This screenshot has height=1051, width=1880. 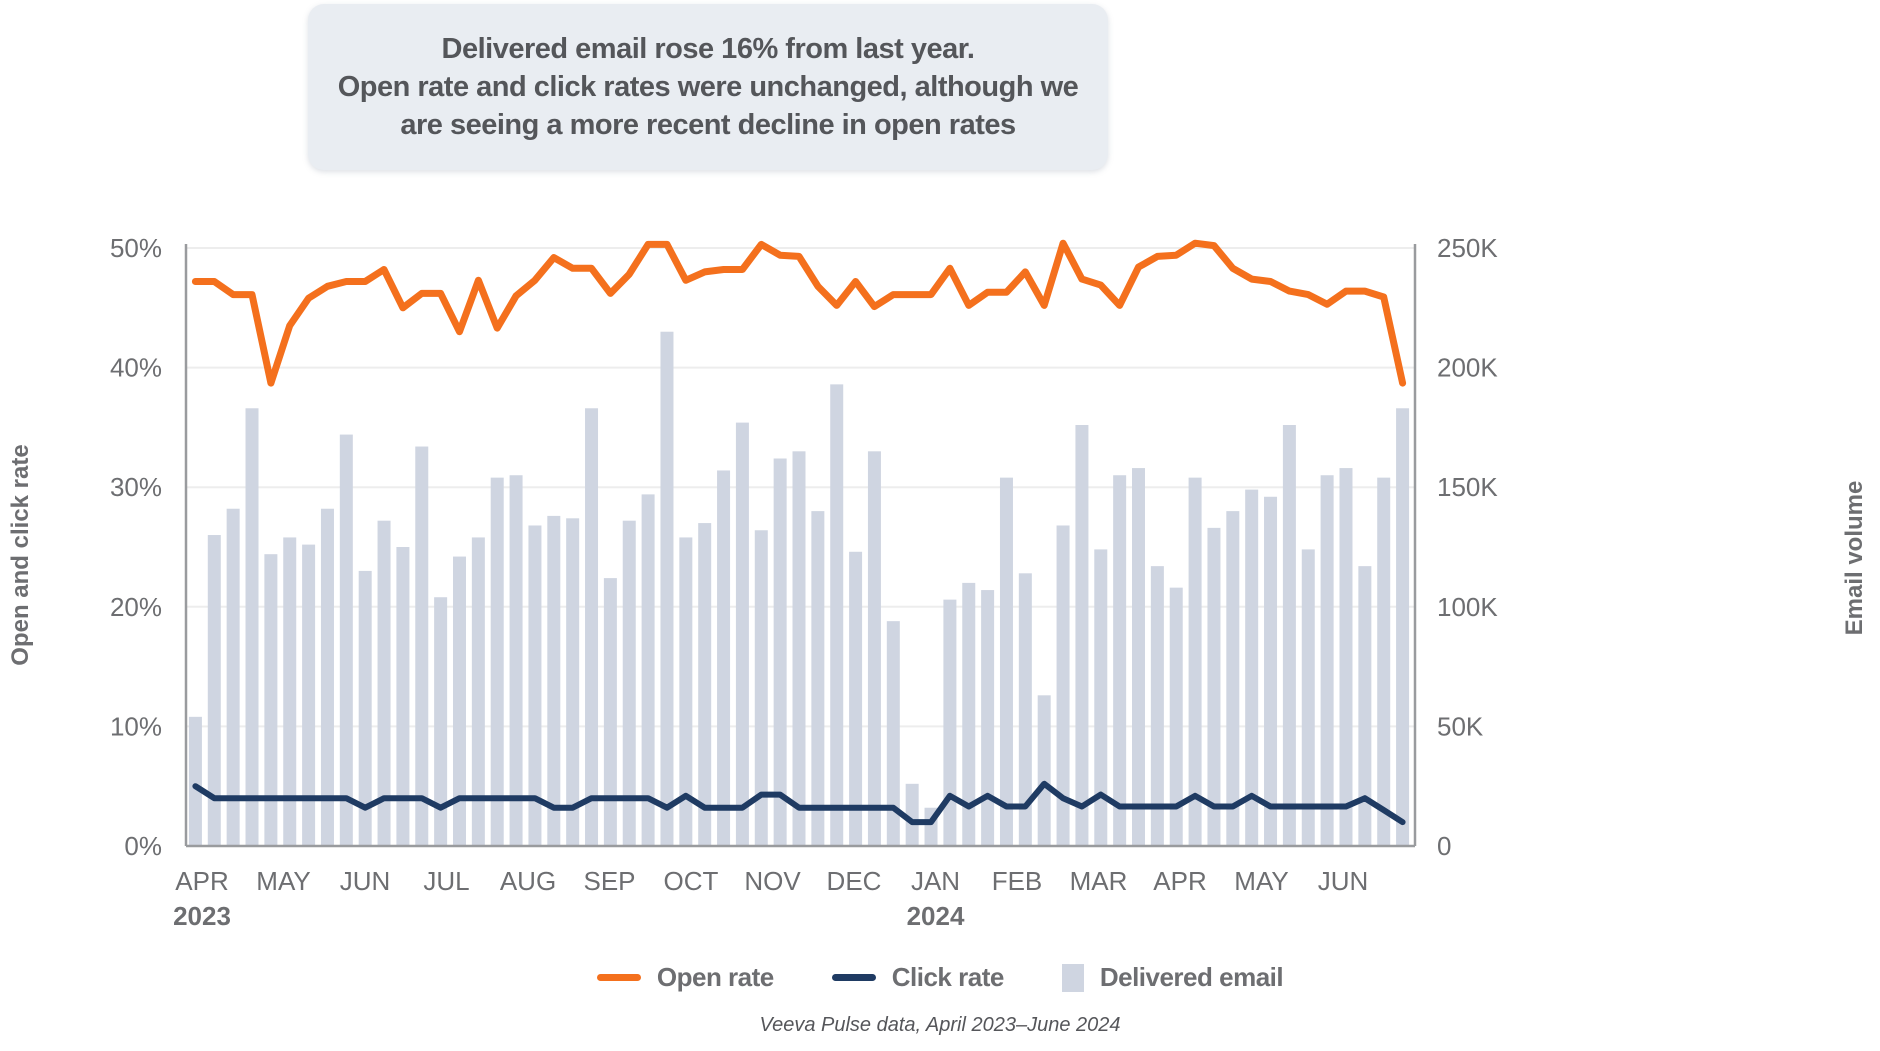 What do you see at coordinates (143, 846) in the screenshot?
I see `left-axis-tick-label: 0%` at bounding box center [143, 846].